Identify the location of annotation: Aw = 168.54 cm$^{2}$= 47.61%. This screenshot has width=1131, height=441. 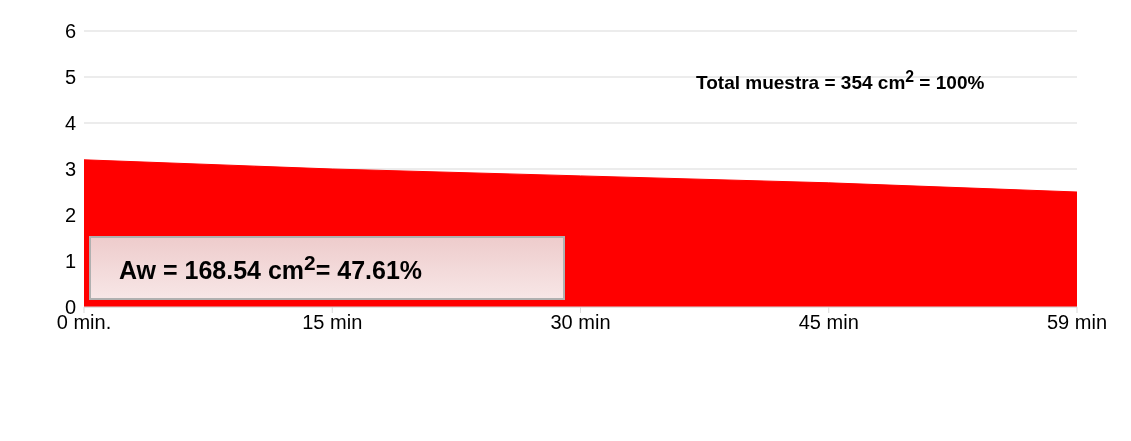
(271, 268).